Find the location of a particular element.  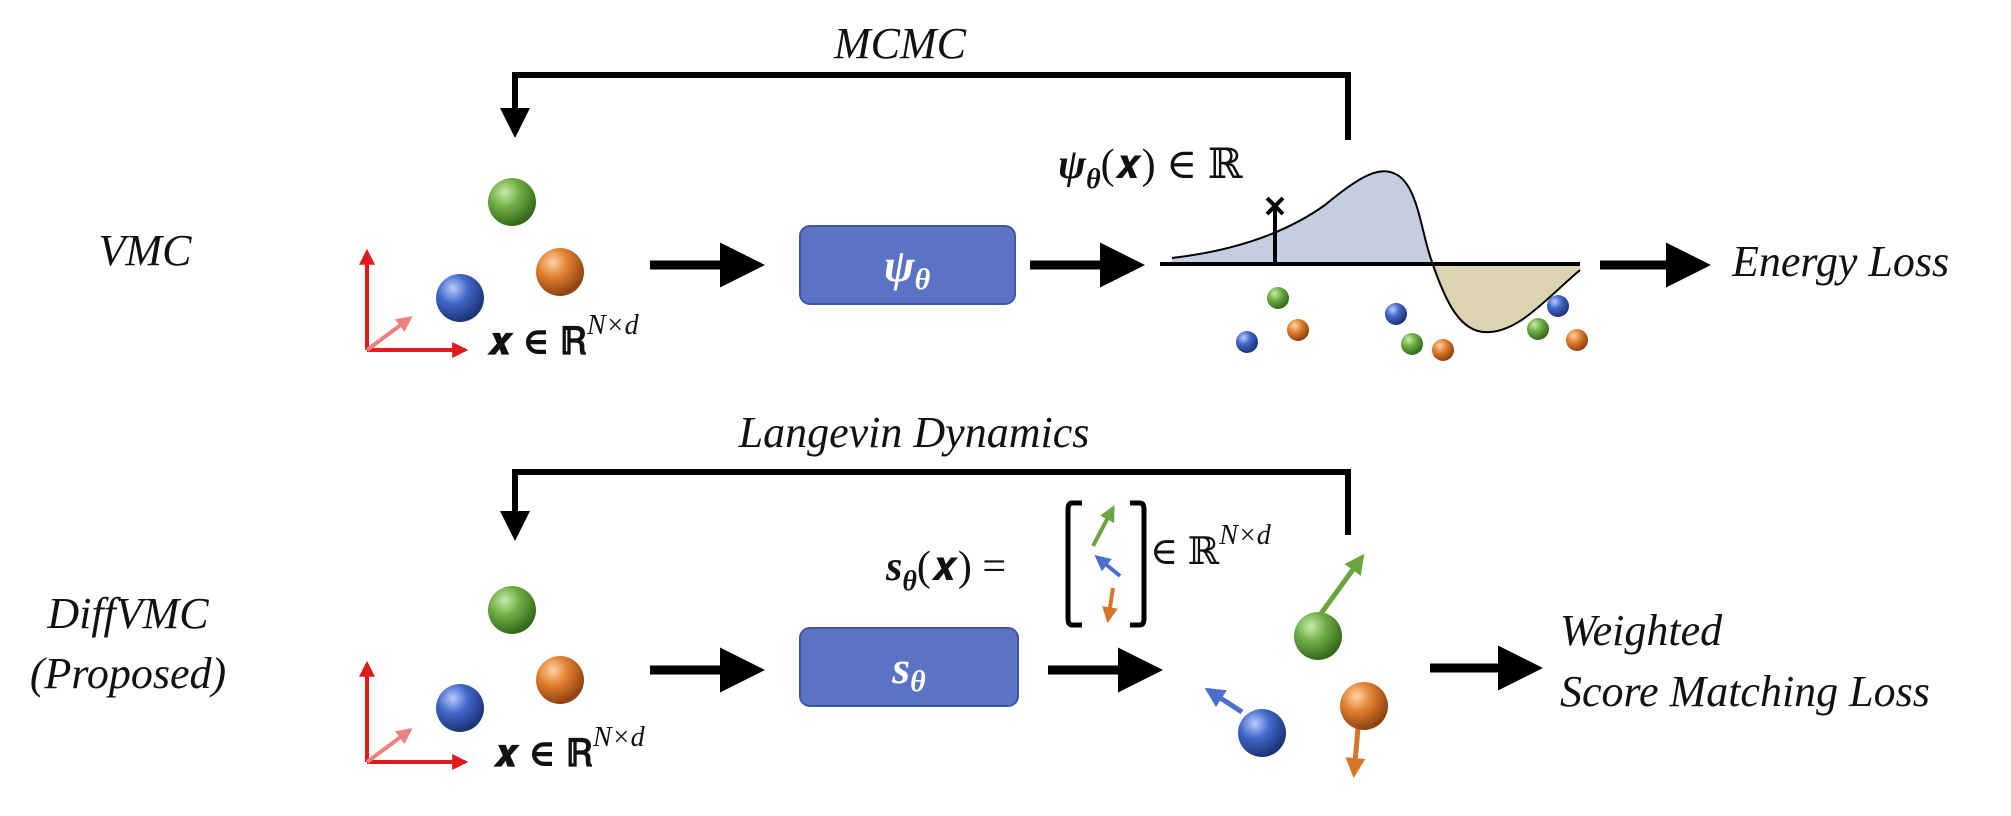

mcmc-loop-arrow is located at coordinates (925, 106).